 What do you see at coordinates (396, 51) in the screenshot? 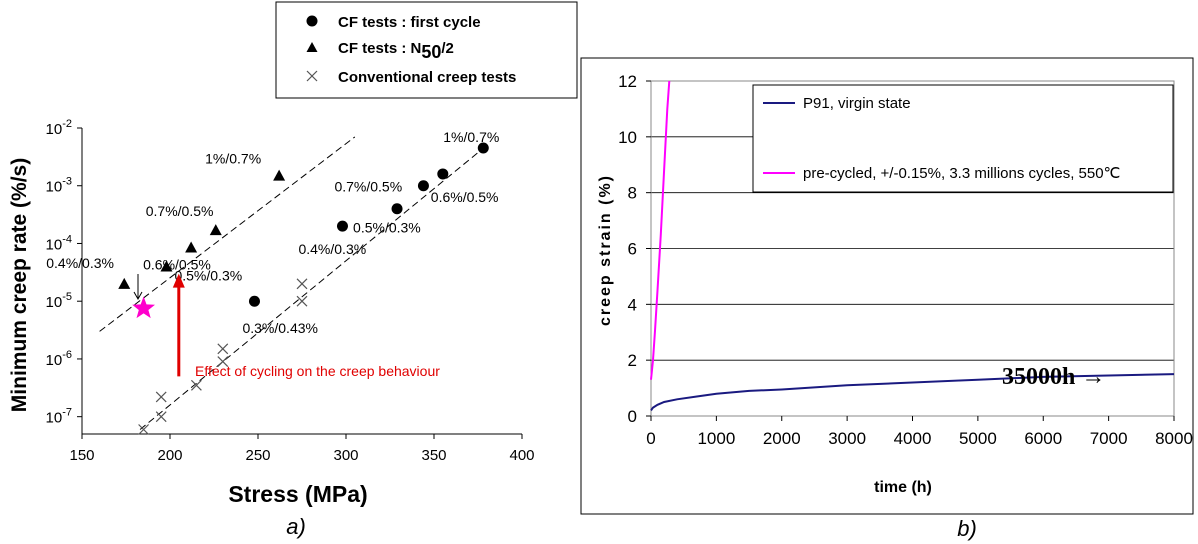
I see `legend-entry-n50: CF tests : N50/2` at bounding box center [396, 51].